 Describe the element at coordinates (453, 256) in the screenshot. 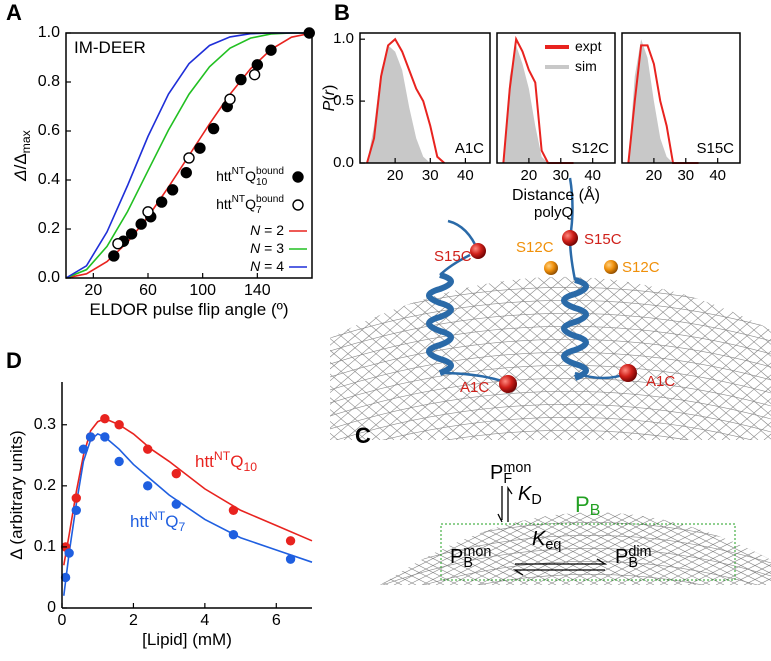

I see `structure-label: S15C` at that location.